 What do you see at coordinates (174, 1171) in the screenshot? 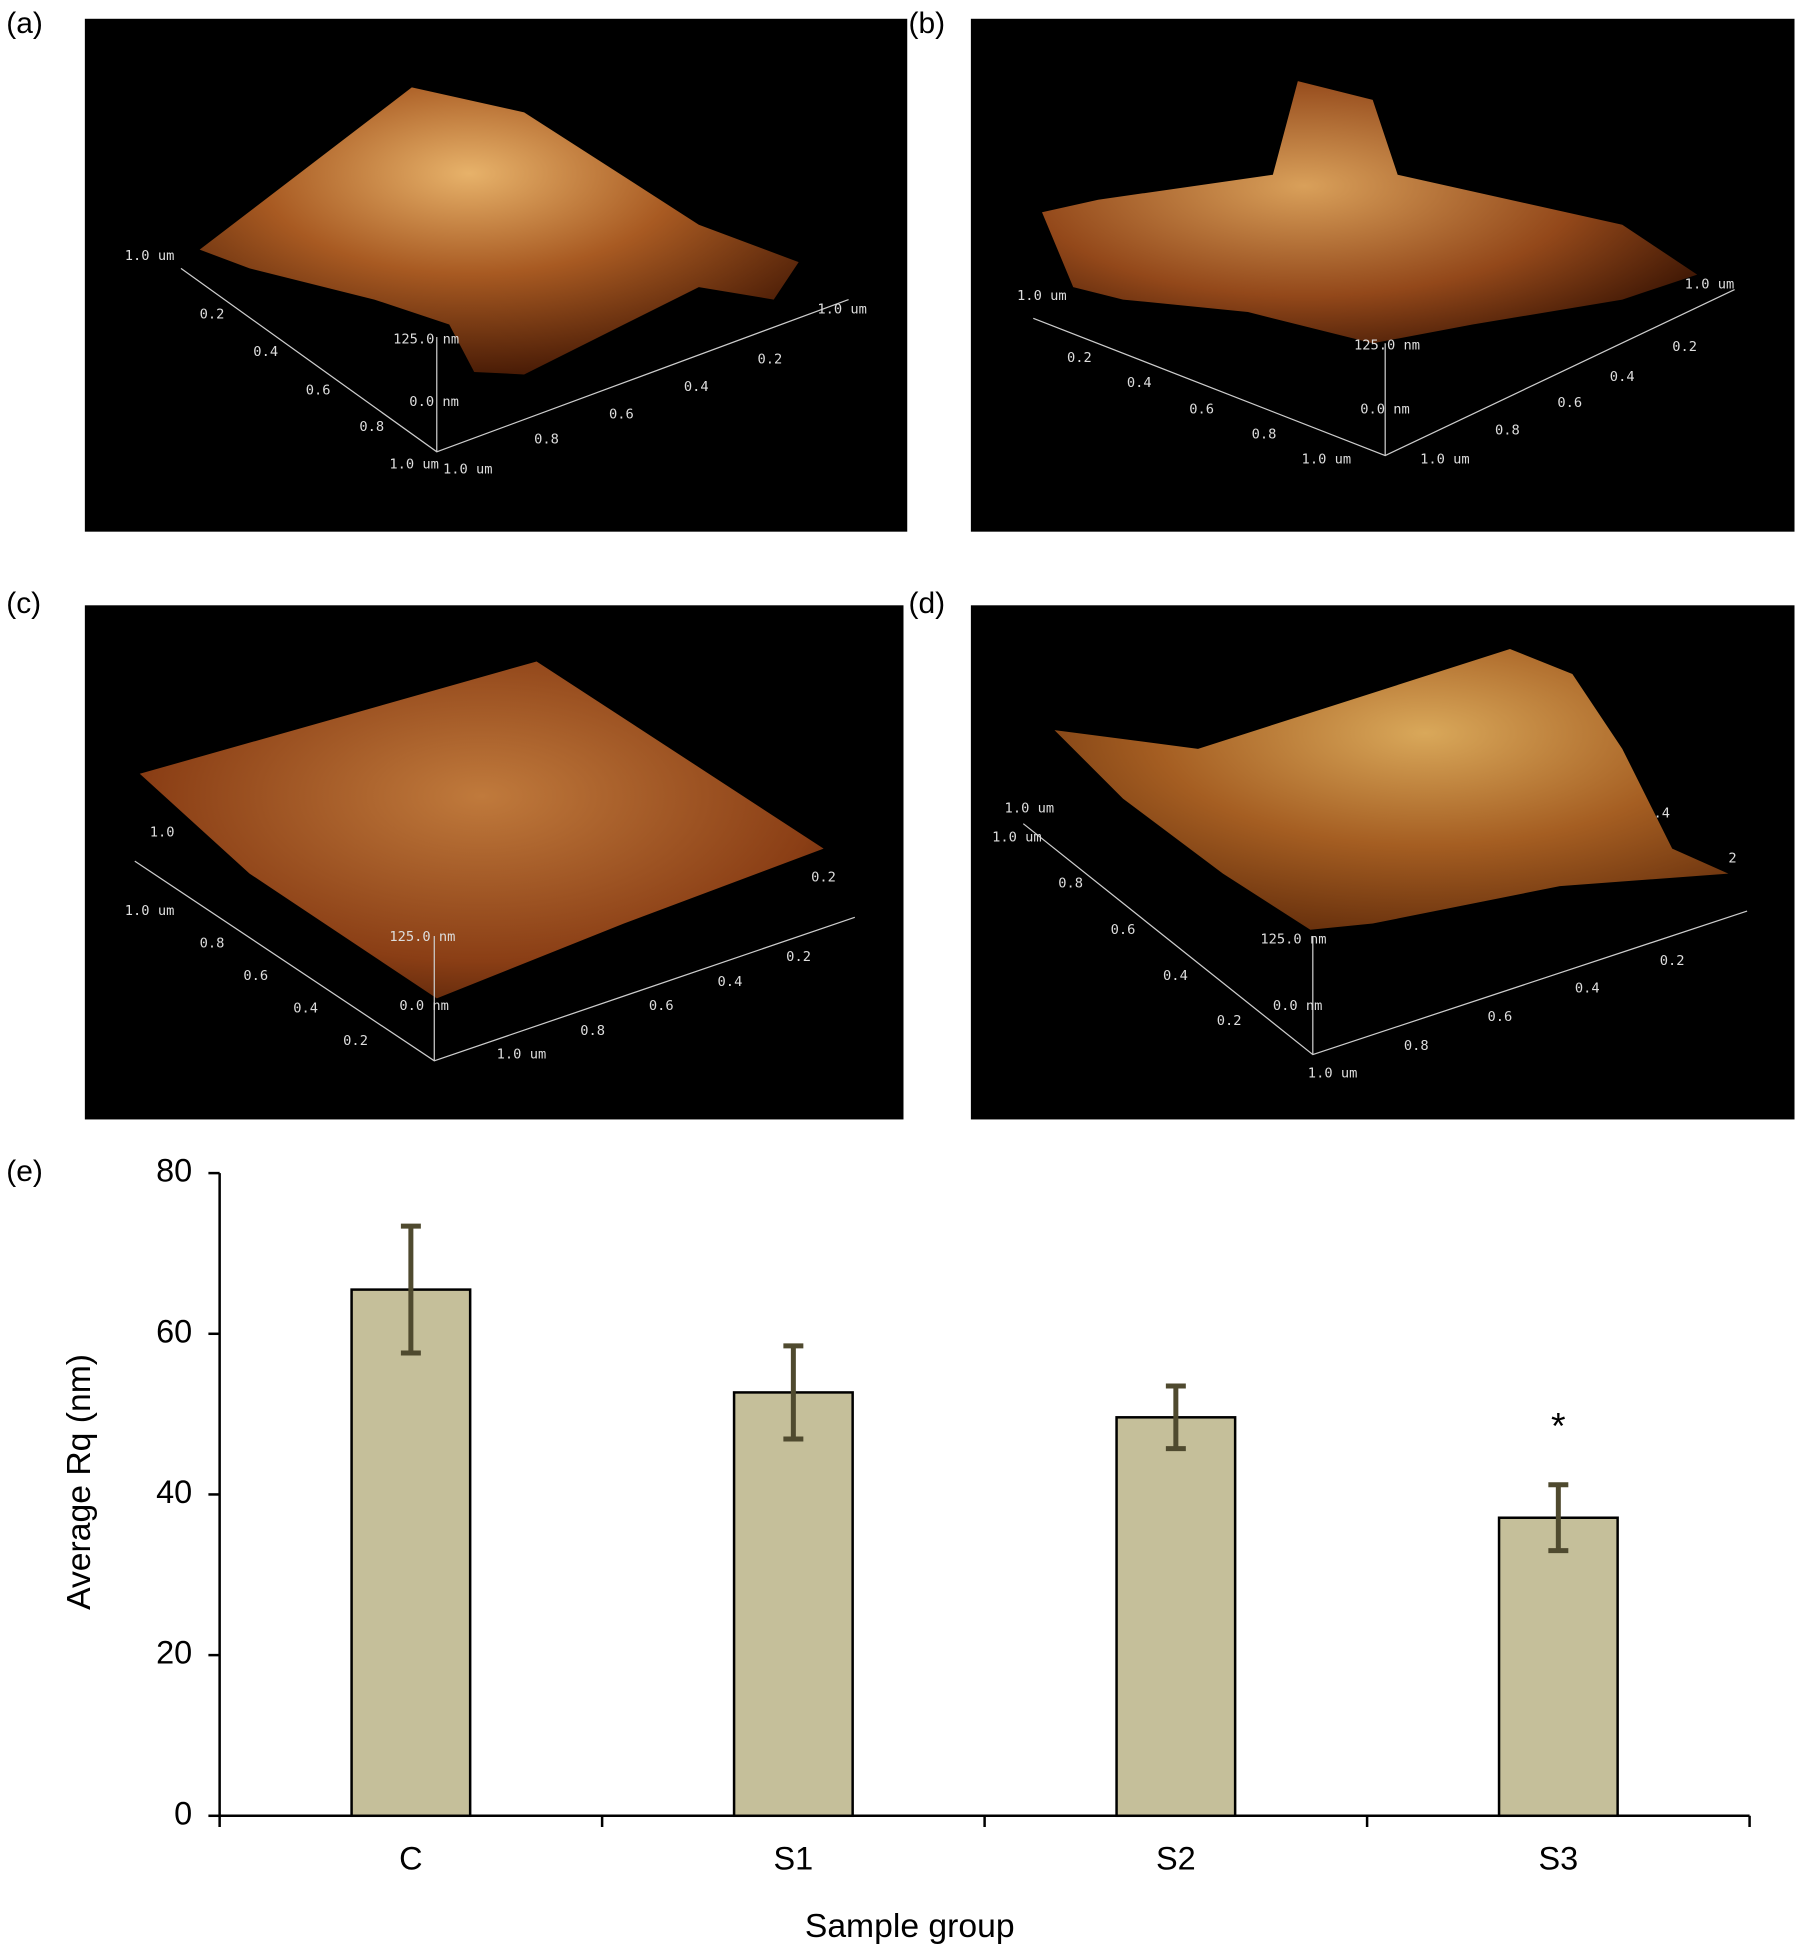
I see `y-tick-label: 80` at bounding box center [174, 1171].